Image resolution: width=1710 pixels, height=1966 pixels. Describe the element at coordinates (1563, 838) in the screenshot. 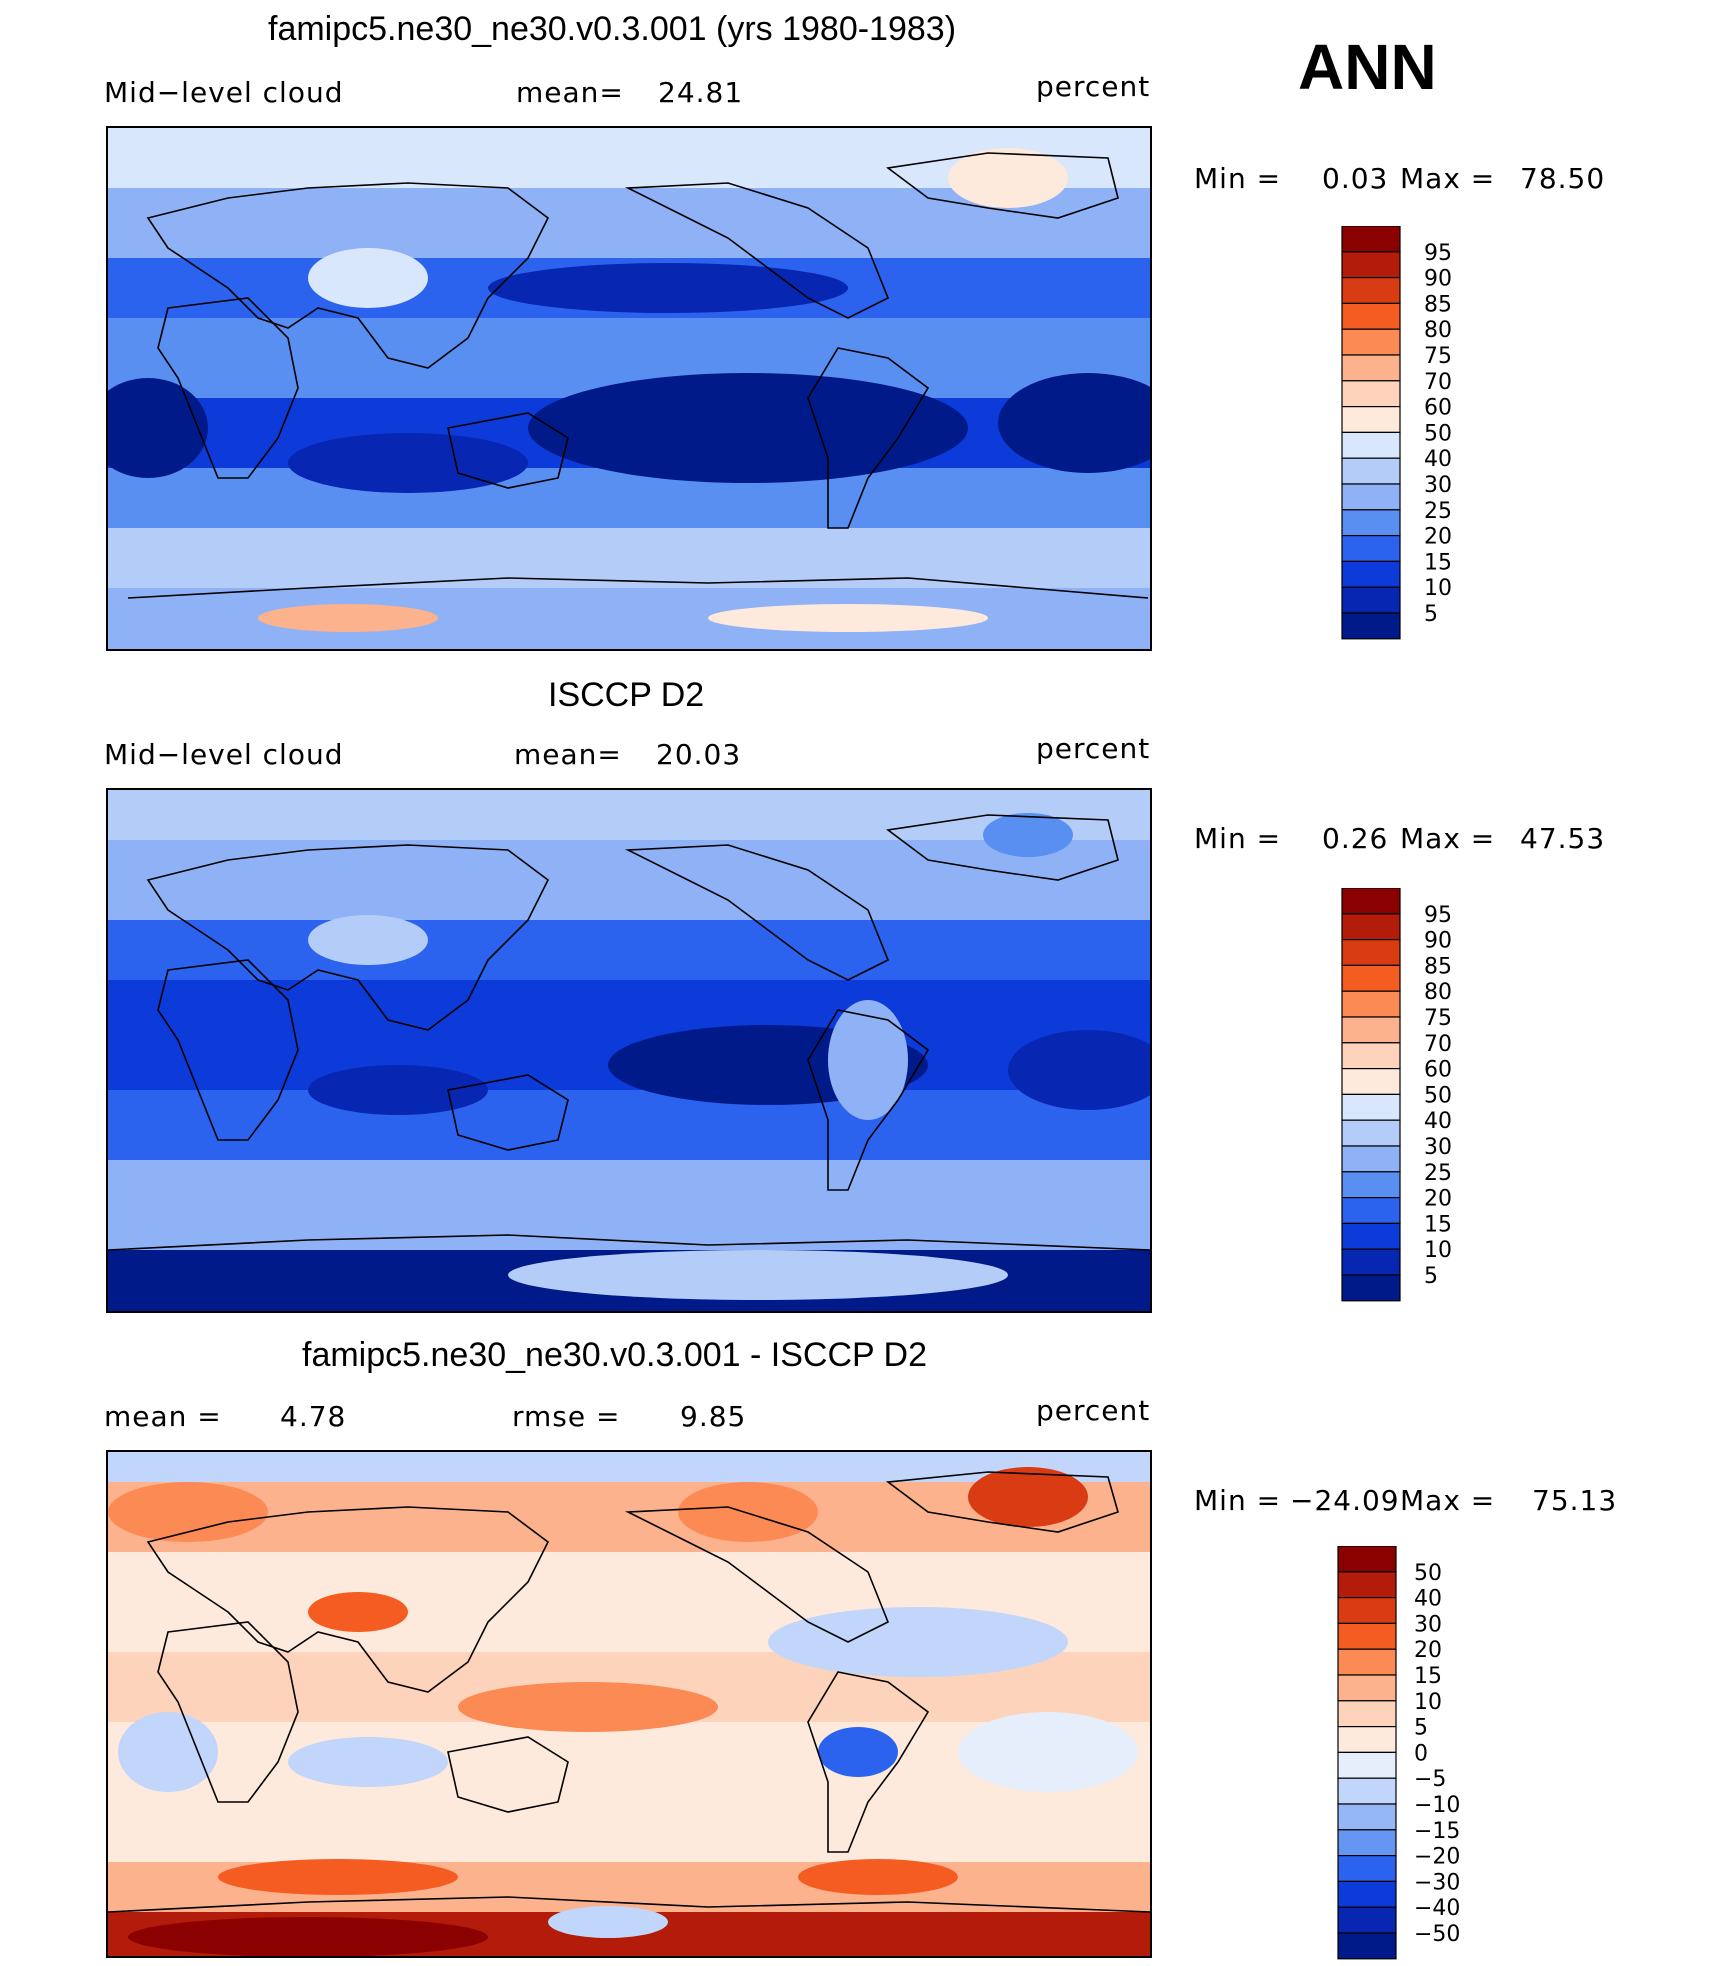

I see `panel2-max-value: 47.53` at that location.